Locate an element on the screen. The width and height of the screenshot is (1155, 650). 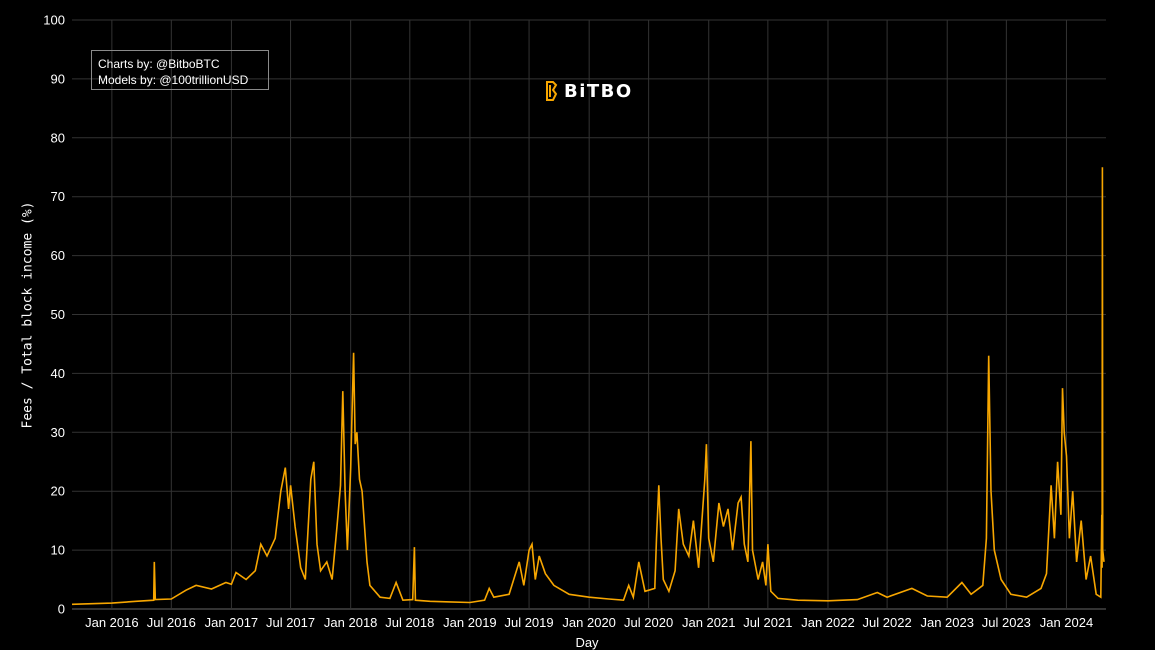
x-tick-label: Jan 2016 is located at coordinates (112, 622).